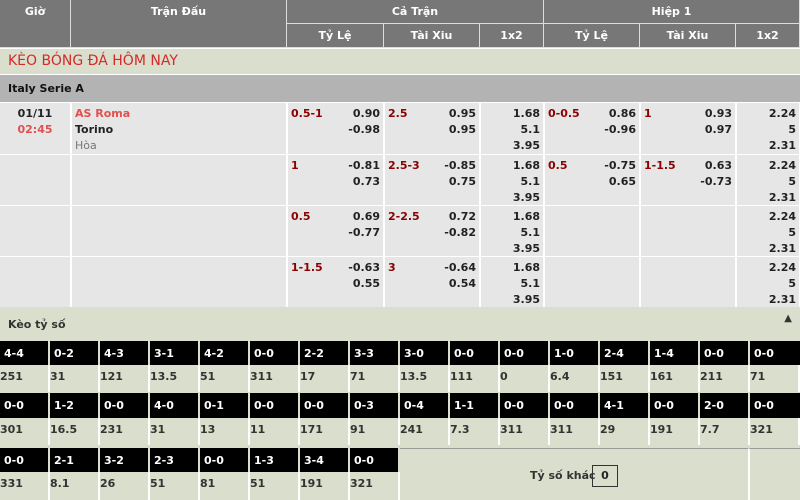 The image size is (800, 500). What do you see at coordinates (432, 128) in the screenshot?
I see `odds-cell-ou: 2.5 0.95 0.95` at bounding box center [432, 128].